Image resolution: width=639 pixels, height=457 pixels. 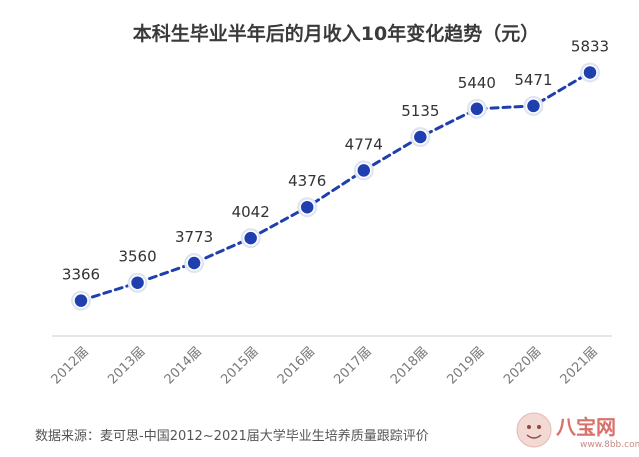 I want to click on x-tick-label: 2021届, so click(x=579, y=365).